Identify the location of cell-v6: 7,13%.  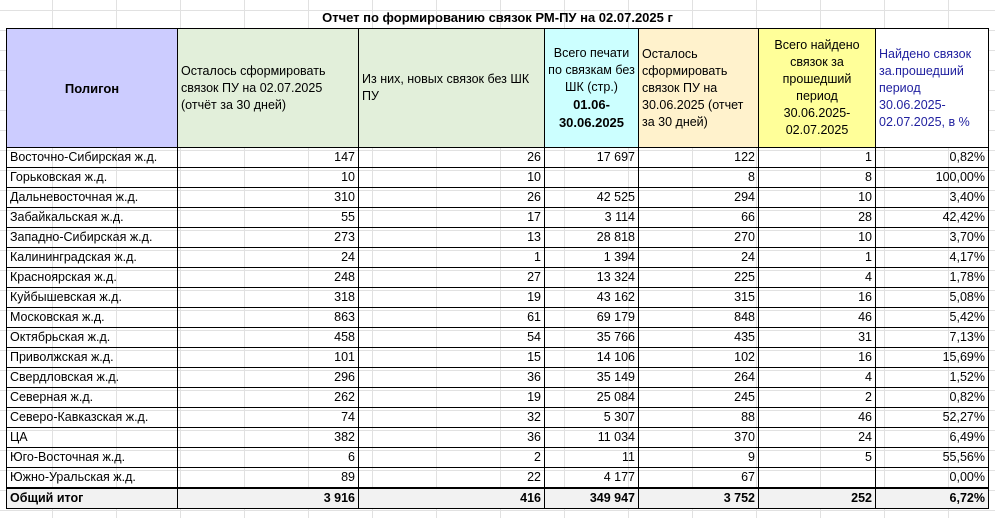
(932, 337).